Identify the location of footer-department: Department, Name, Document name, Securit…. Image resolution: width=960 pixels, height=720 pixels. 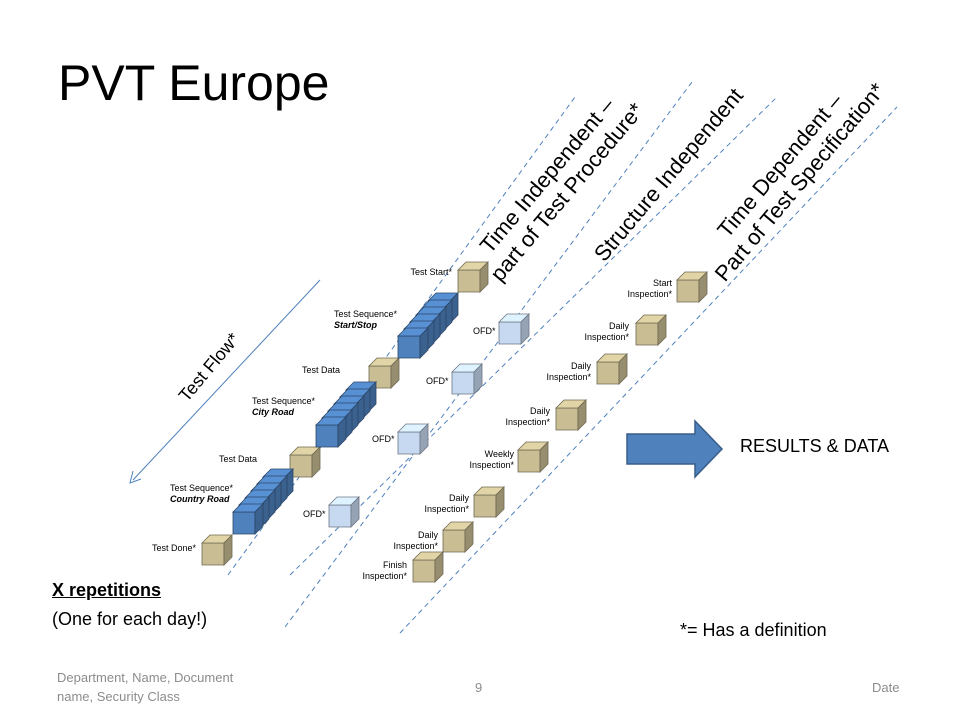
(145, 687).